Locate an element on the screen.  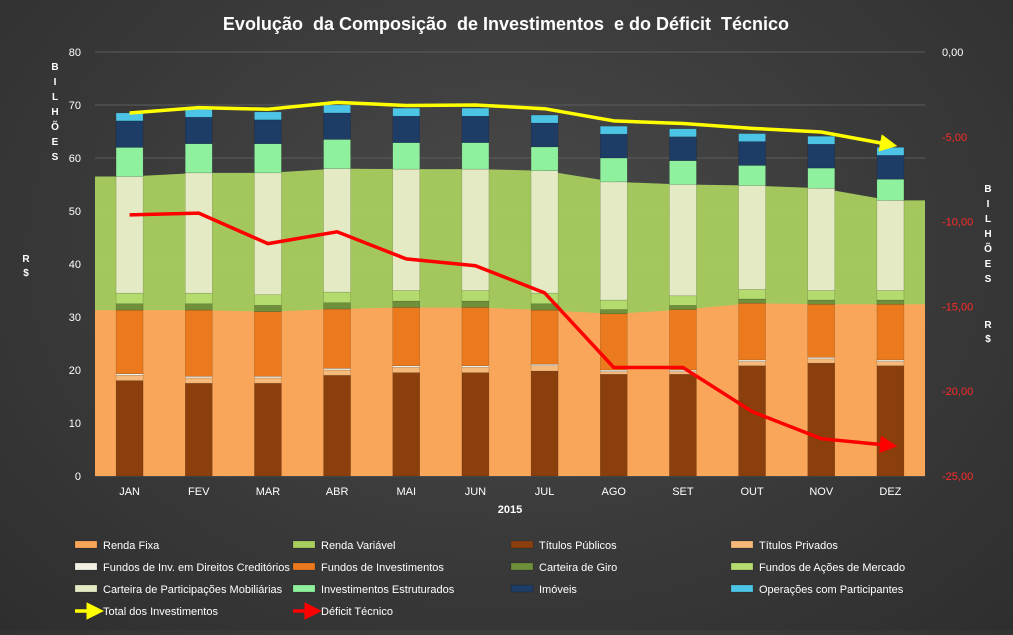
y-left-tick-label: 70 is located at coordinates (75, 106).